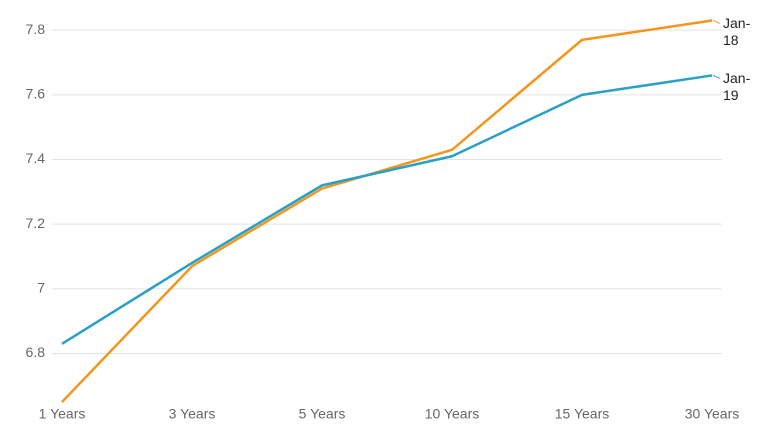 This screenshot has height=440, width=780. I want to click on x-tick-label: 5 Years, so click(322, 414).